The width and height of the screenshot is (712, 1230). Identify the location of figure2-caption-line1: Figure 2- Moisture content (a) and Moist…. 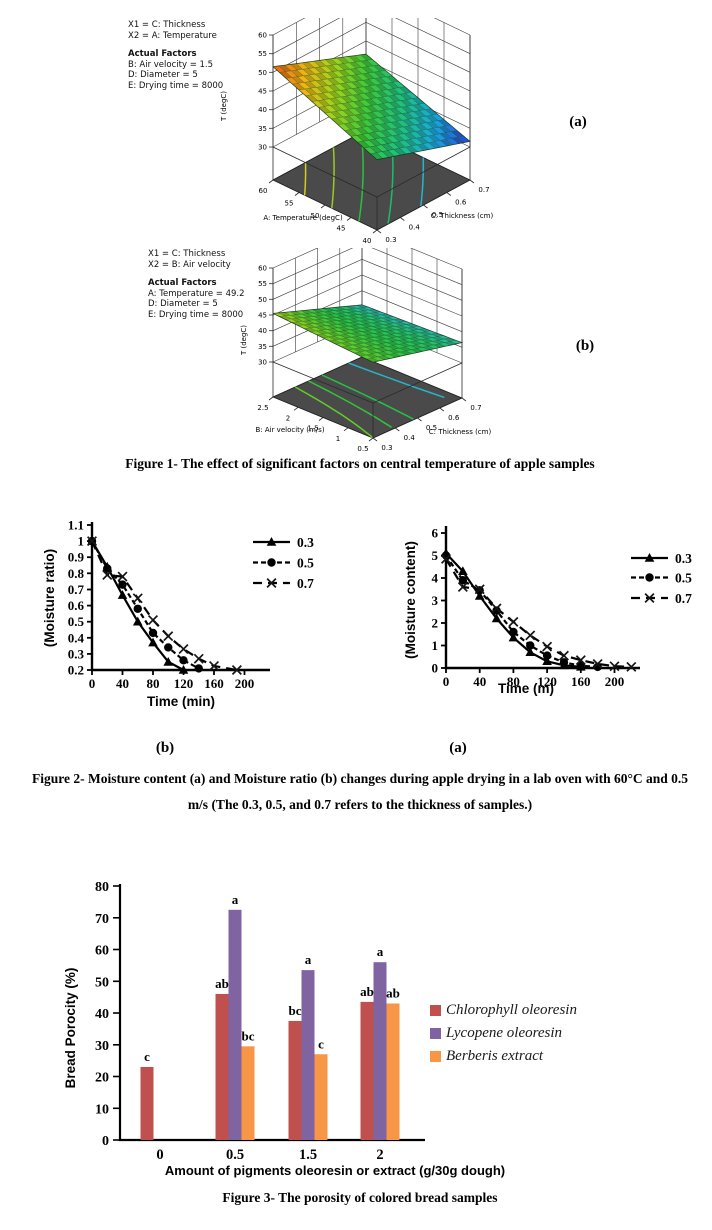
(360, 778).